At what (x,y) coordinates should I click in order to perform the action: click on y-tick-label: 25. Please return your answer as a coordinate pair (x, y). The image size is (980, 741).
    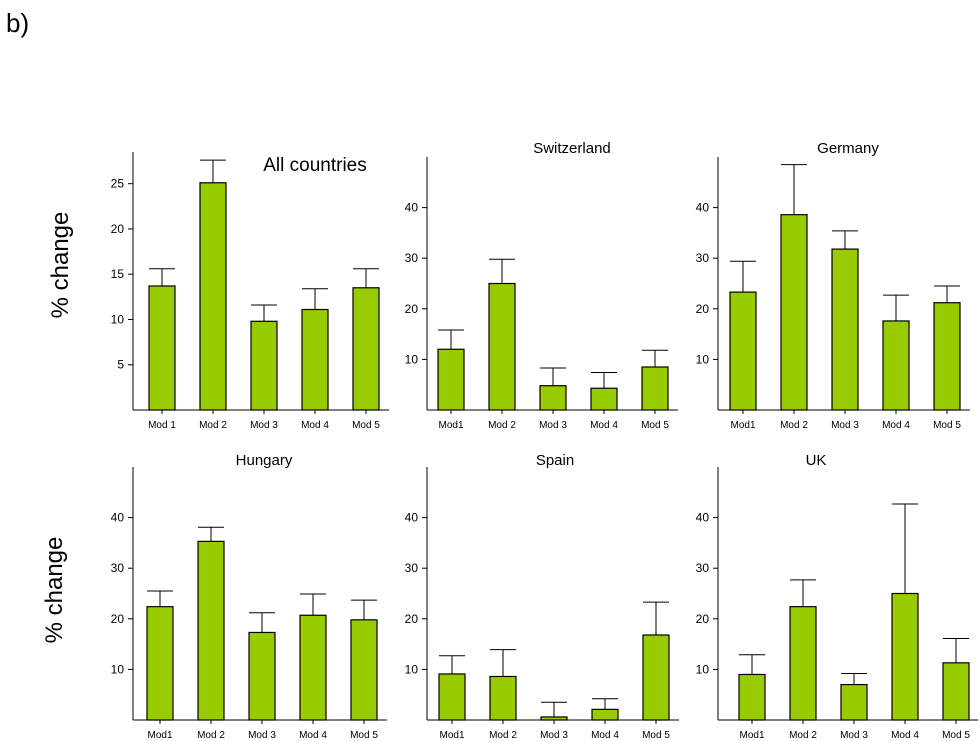
    Looking at the image, I should click on (118, 184).